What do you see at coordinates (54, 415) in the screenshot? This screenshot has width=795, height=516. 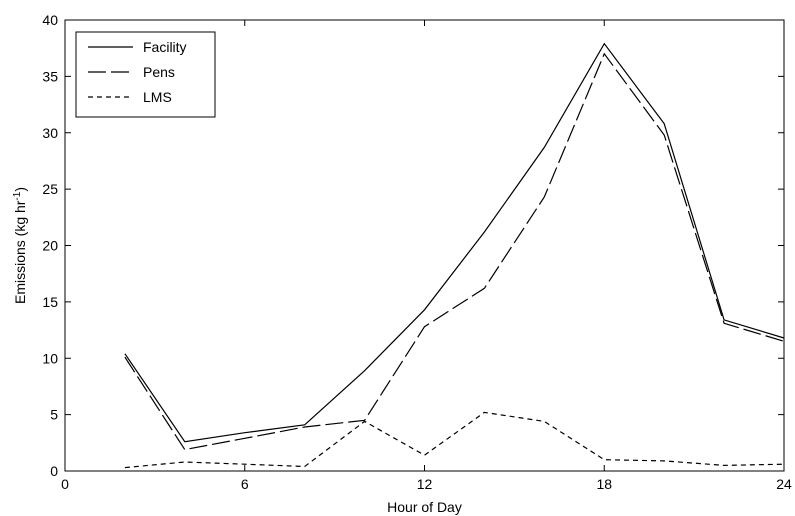 I see `y-tick-label: 5` at bounding box center [54, 415].